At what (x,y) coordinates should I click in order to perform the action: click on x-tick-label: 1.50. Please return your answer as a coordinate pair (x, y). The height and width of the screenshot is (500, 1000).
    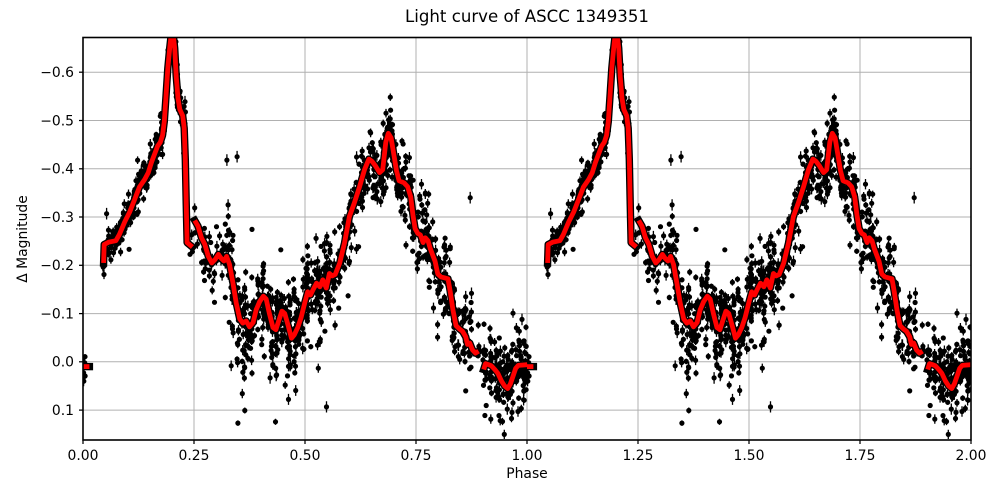
    Looking at the image, I should click on (749, 456).